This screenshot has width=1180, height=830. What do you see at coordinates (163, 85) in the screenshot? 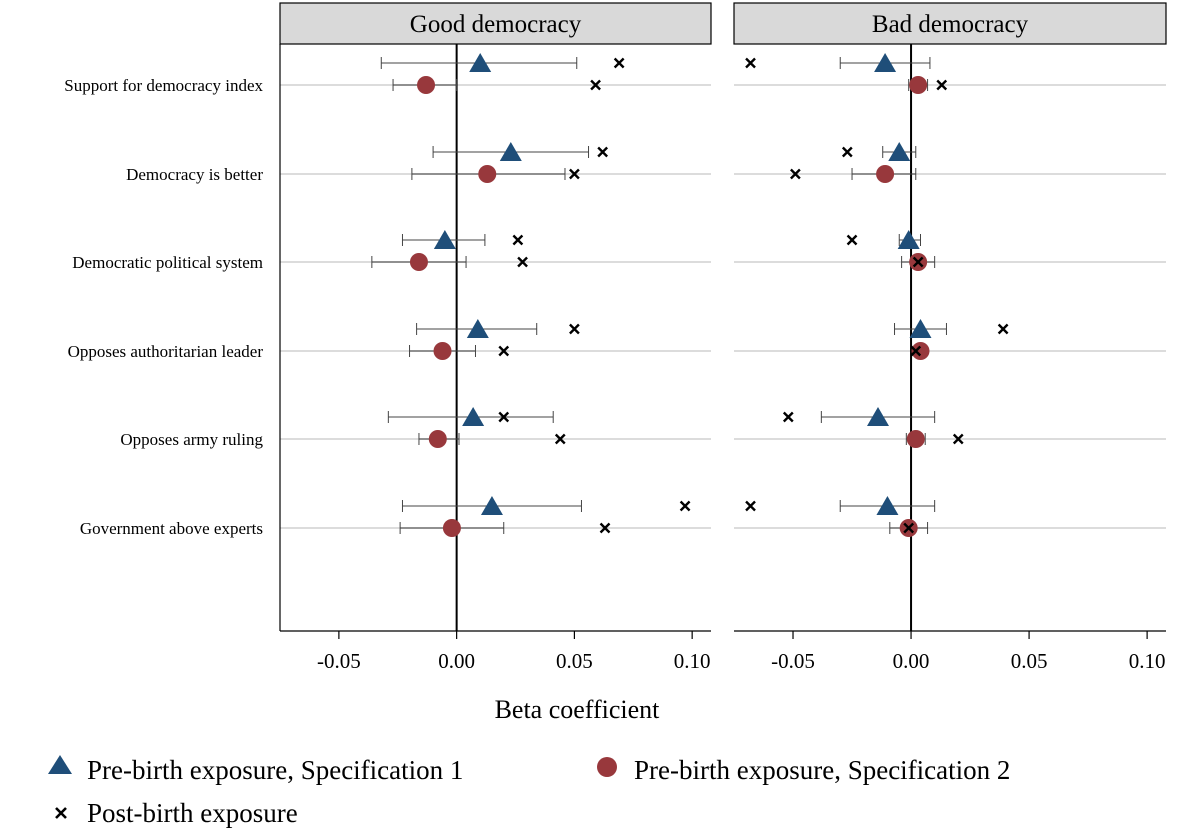
I see `category-label: Support for democracy index` at bounding box center [163, 85].